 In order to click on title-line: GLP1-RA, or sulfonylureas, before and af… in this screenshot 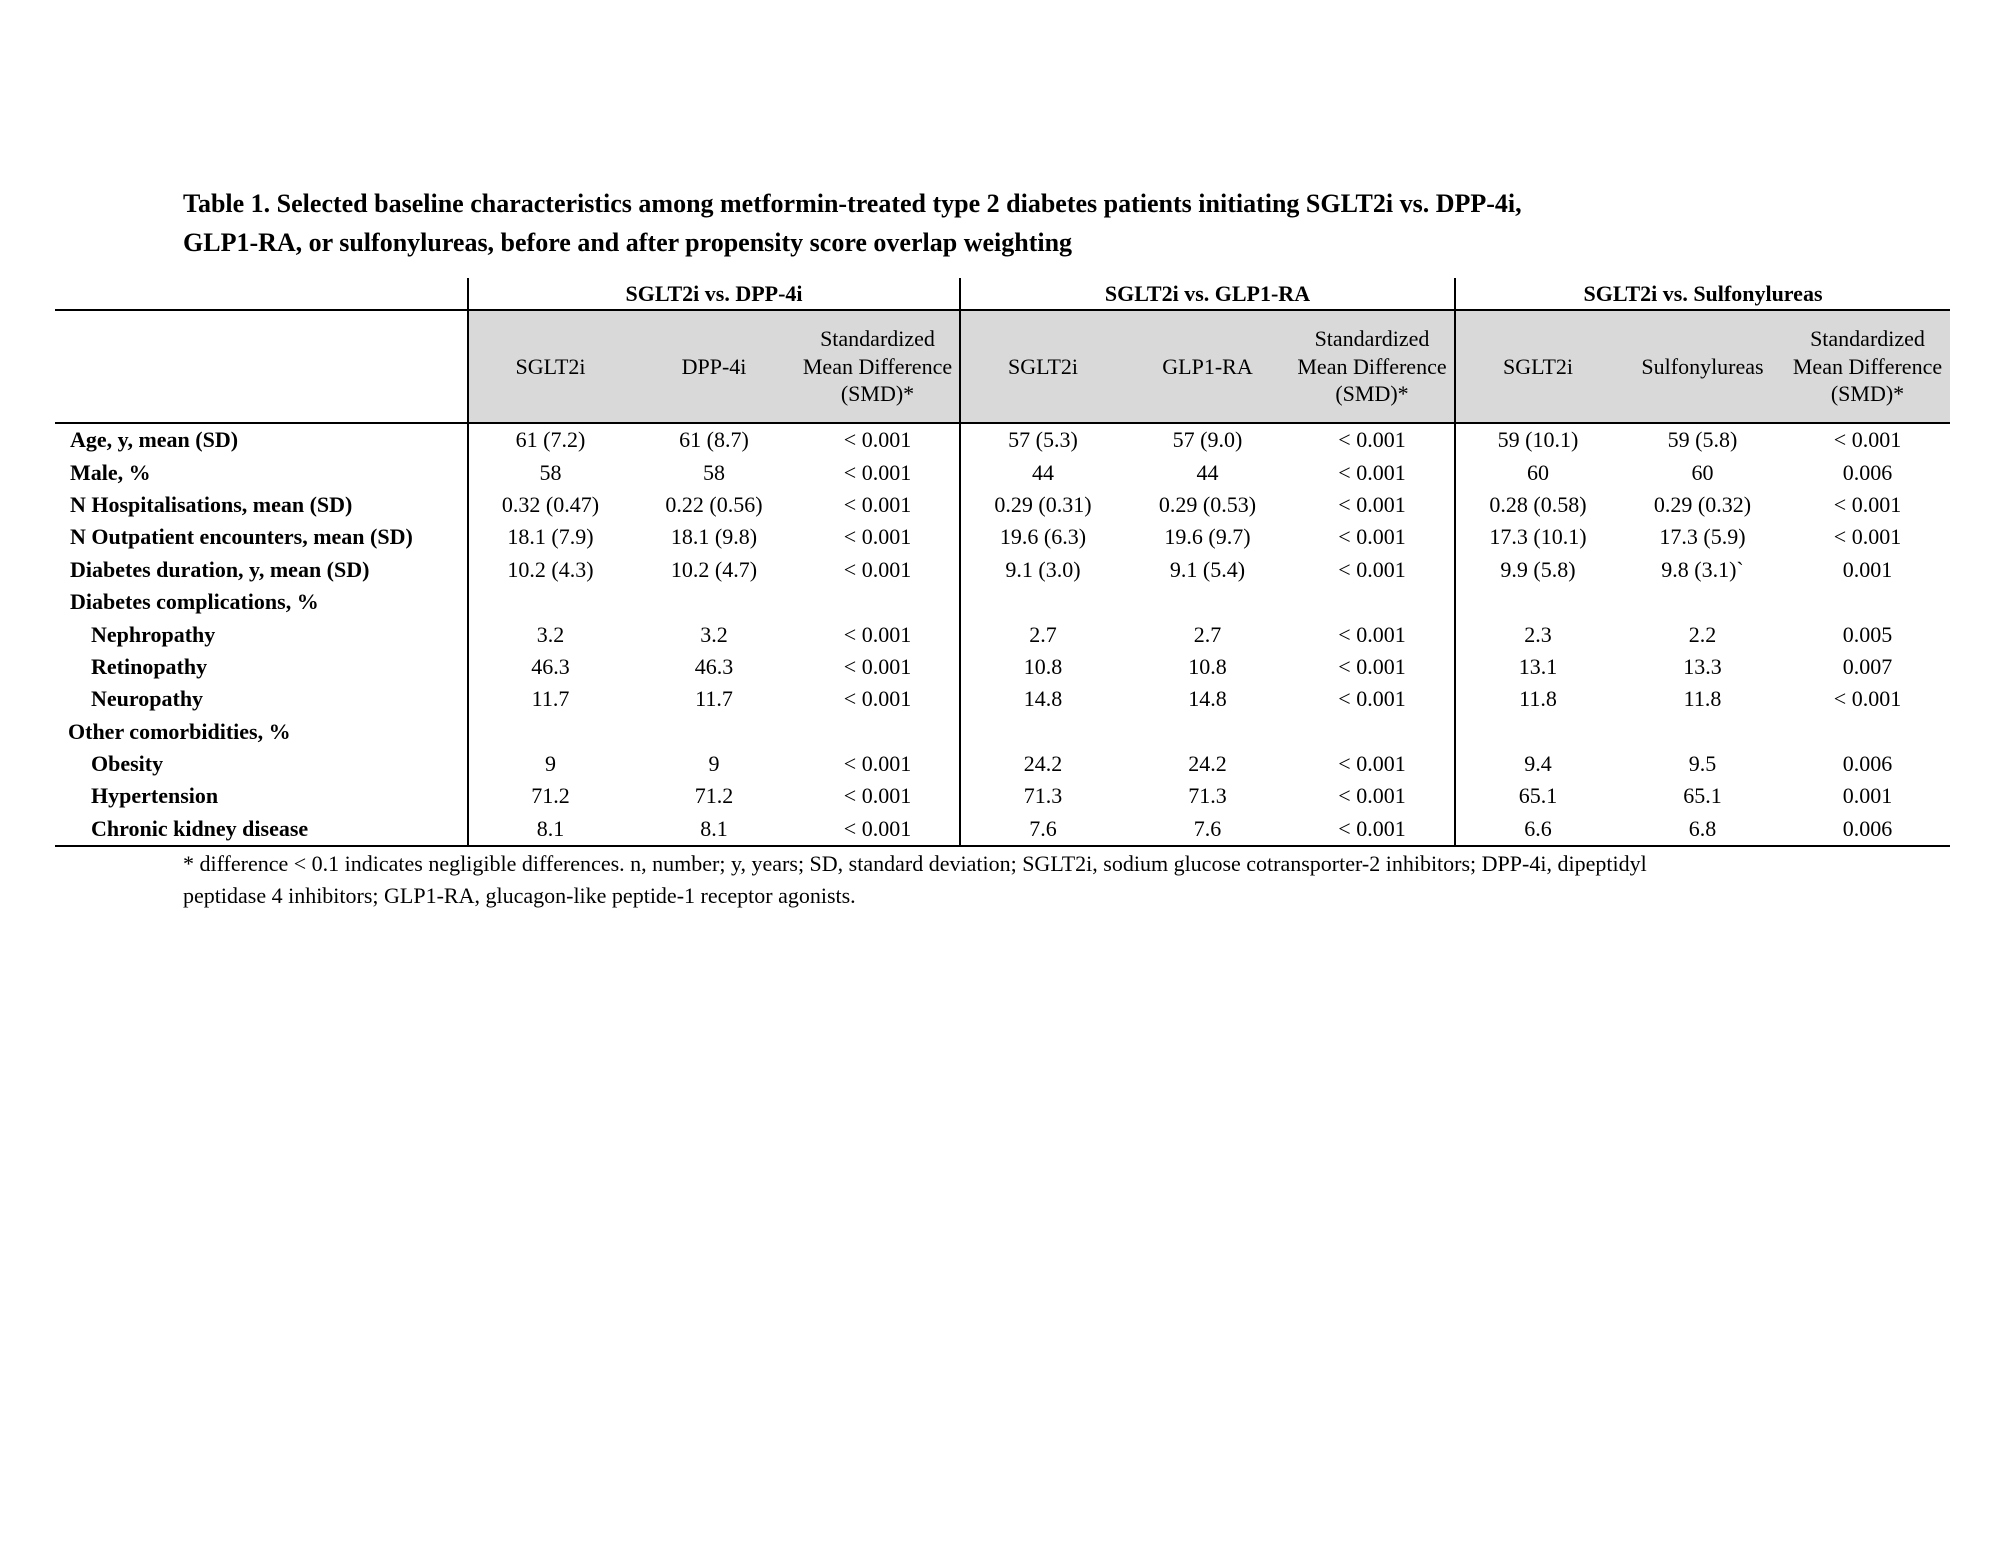, I will do `click(628, 242)`.